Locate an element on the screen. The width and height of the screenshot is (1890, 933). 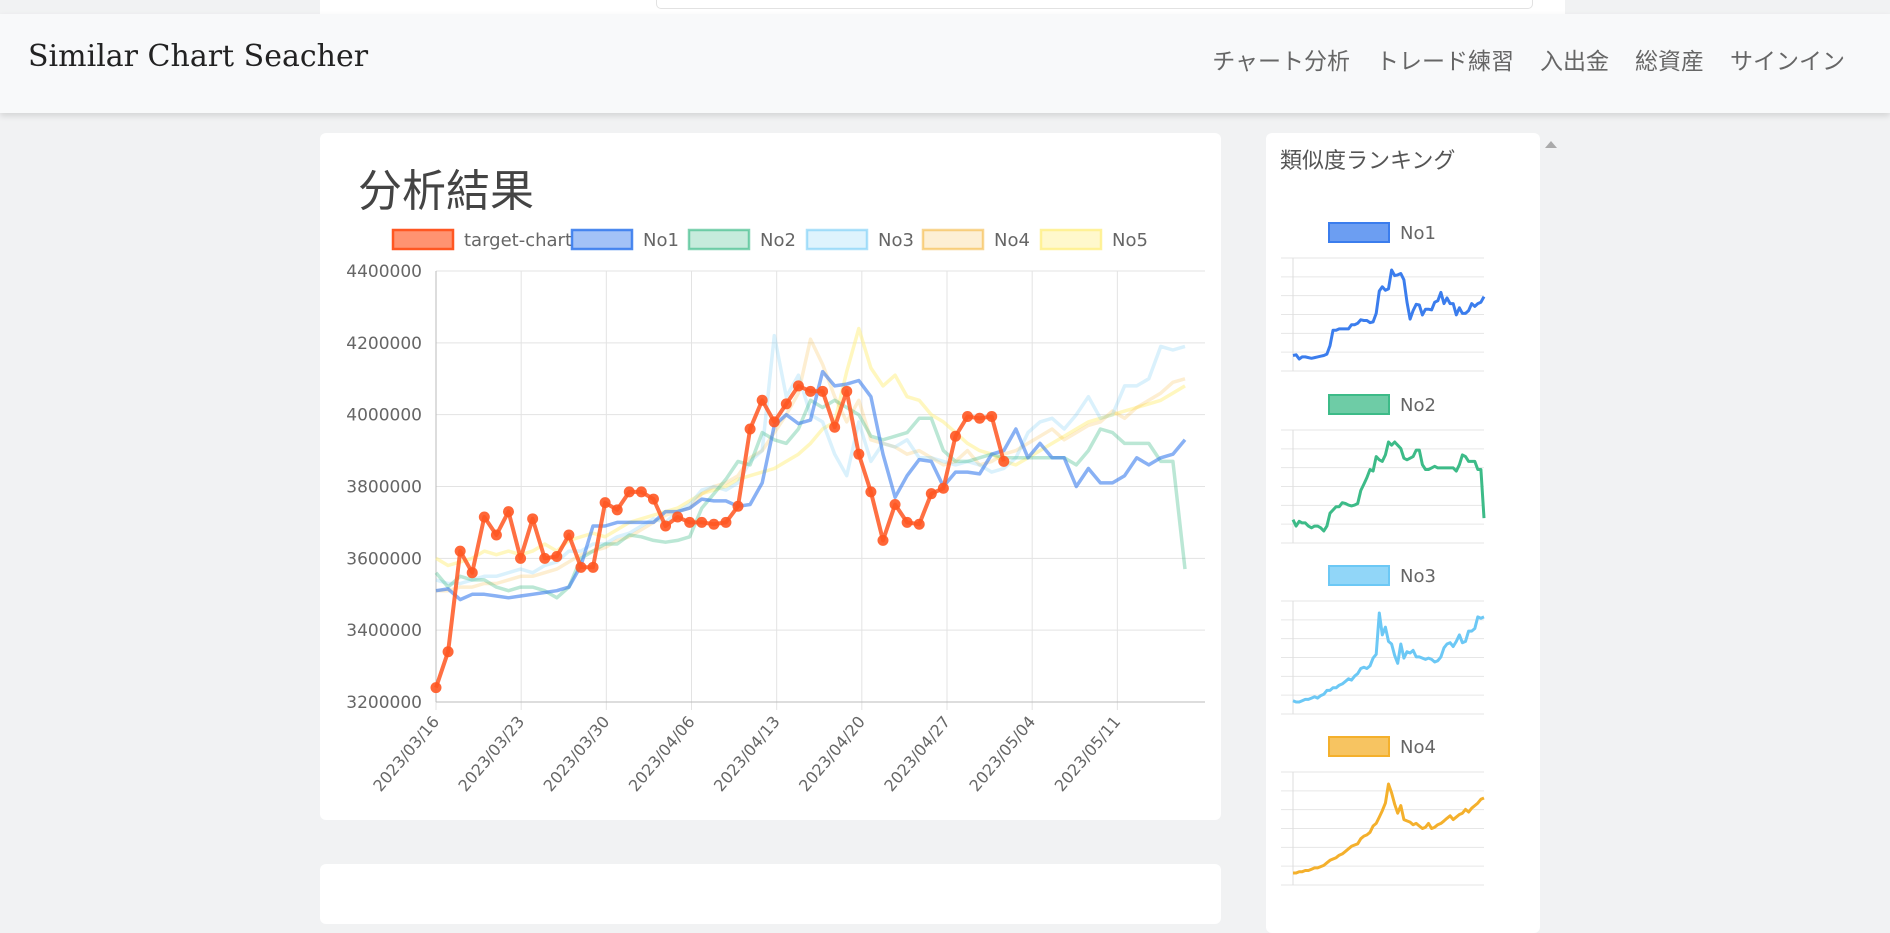
nav-menu: チャート分析 トレード練習 入出金 総資産 サインイン is located at coordinates (1528, 59).